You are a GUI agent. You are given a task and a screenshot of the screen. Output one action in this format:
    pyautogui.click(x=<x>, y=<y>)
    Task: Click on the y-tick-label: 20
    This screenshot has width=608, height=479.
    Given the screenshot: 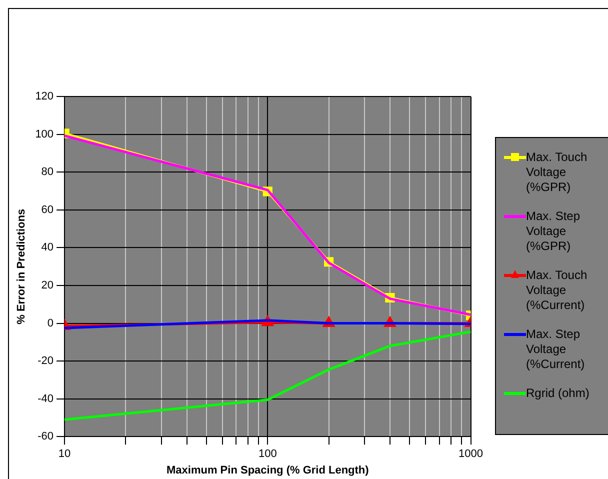 What is the action you would take?
    pyautogui.click(x=47, y=286)
    